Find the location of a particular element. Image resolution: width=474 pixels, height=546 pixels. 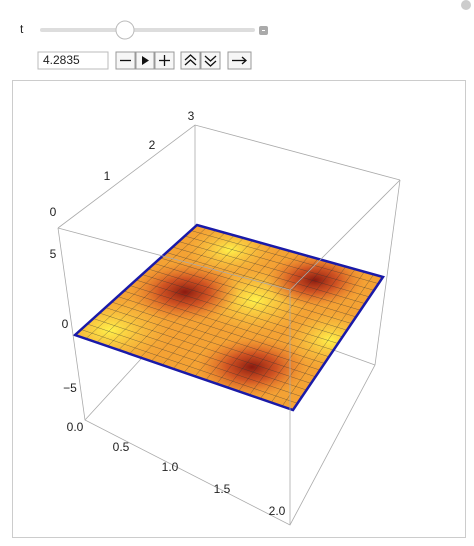

y-tick-label: 5 is located at coordinates (53, 254).